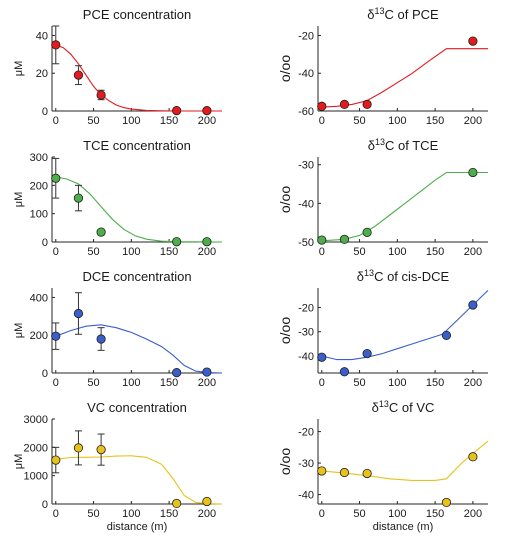  What do you see at coordinates (412, 407) in the screenshot?
I see `chart-title-rest: C of VC` at bounding box center [412, 407].